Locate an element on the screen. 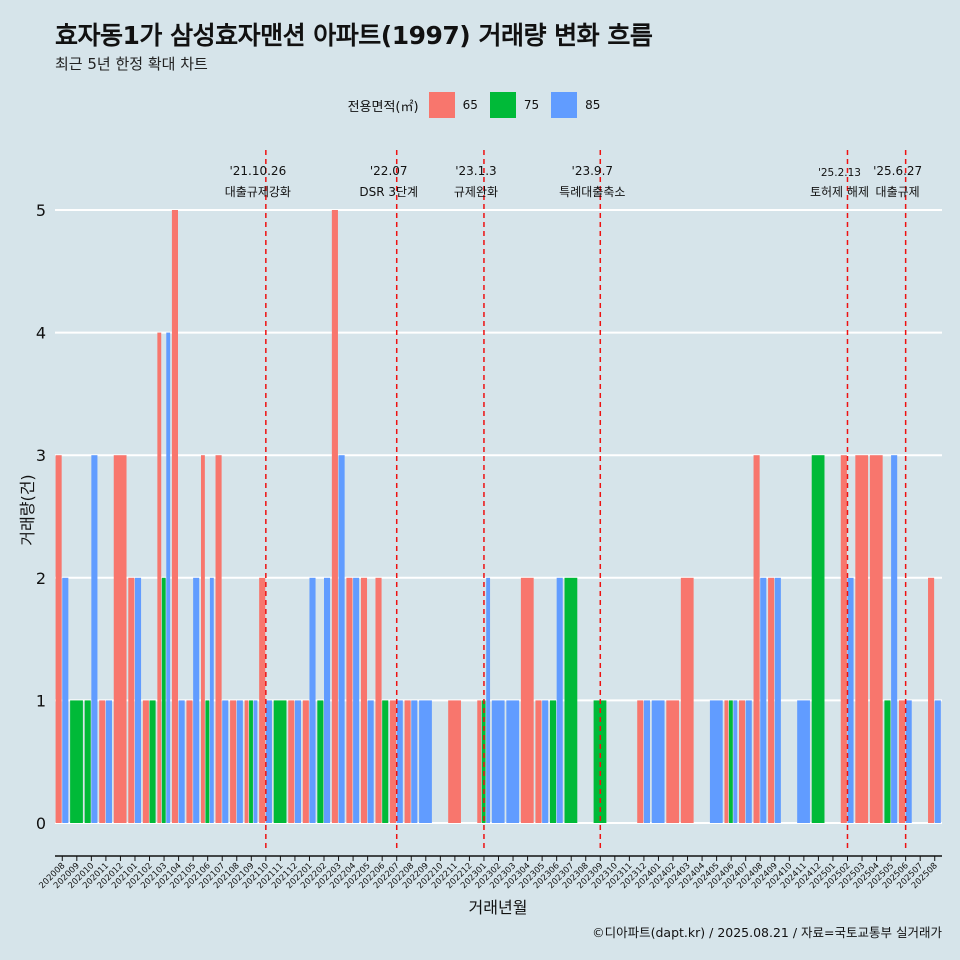 The height and width of the screenshot is (960, 960). legend-label-75: 75 is located at coordinates (531, 105).